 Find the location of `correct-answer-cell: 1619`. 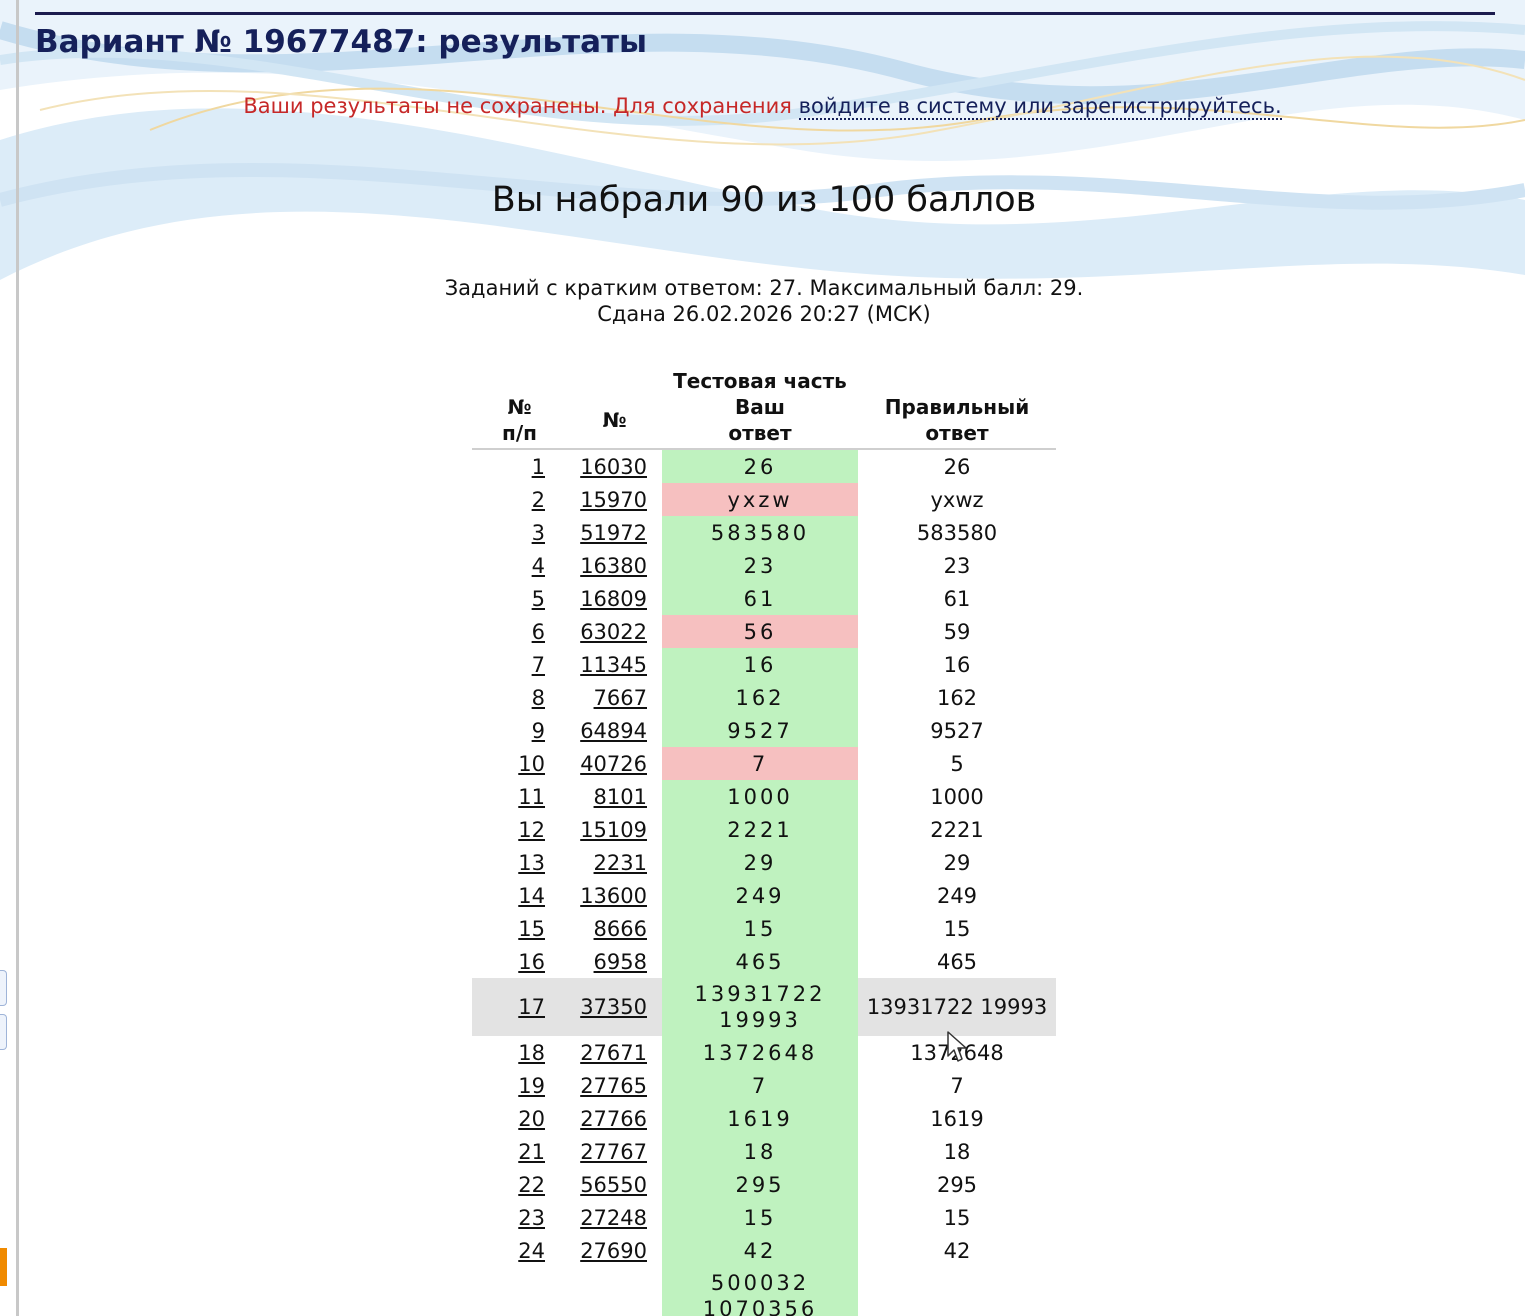

correct-answer-cell: 1619 is located at coordinates (957, 1118).